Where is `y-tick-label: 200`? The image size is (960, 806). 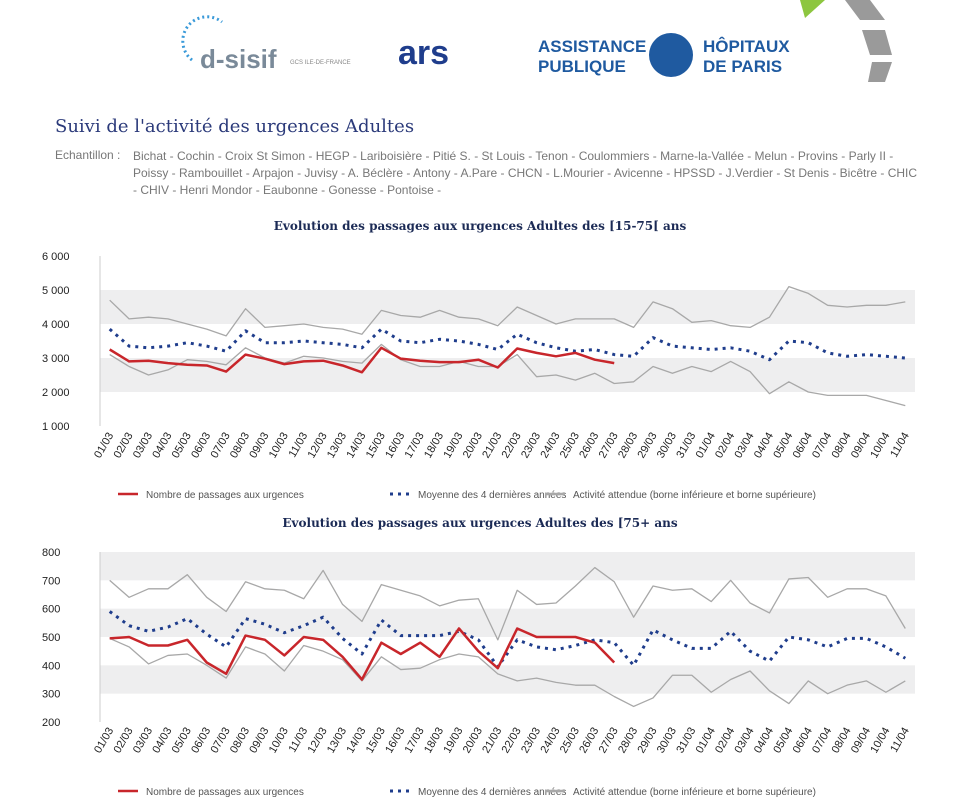 y-tick-label: 200 is located at coordinates (51, 723).